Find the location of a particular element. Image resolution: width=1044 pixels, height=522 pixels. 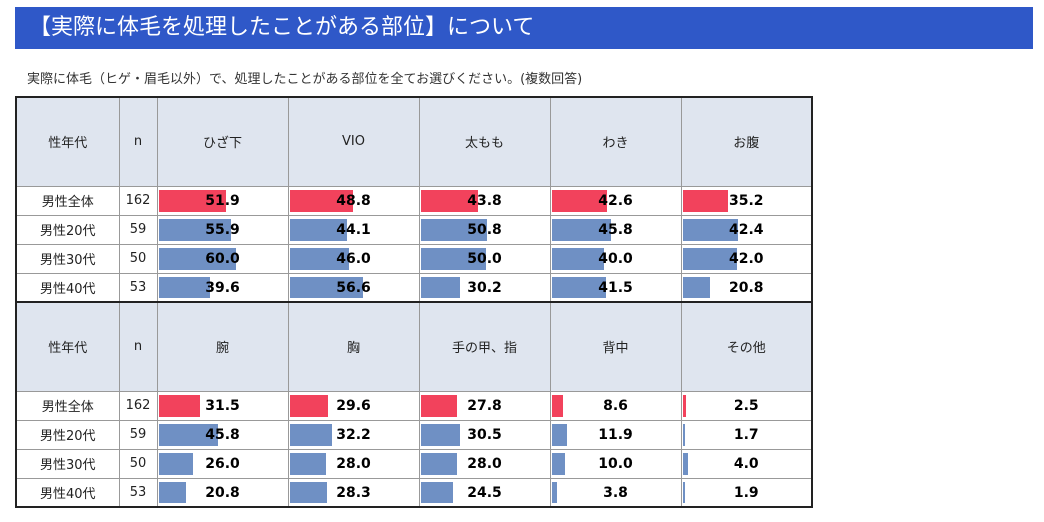

data-label: 30.2 is located at coordinates (484, 287).